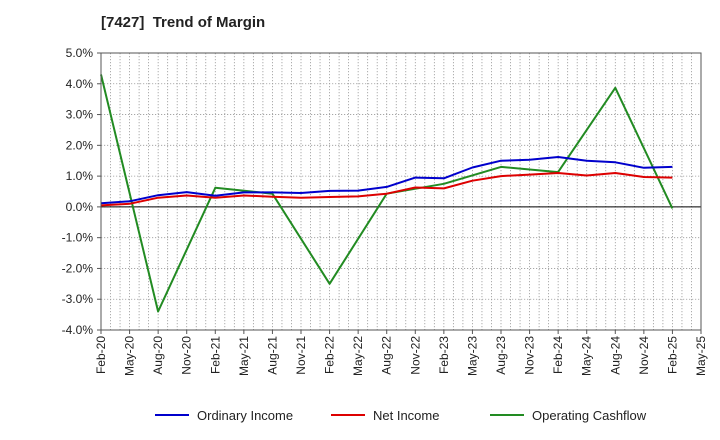 The width and height of the screenshot is (720, 440). Describe the element at coordinates (672, 355) in the screenshot. I see `x-tick-label: Feb-25` at that location.